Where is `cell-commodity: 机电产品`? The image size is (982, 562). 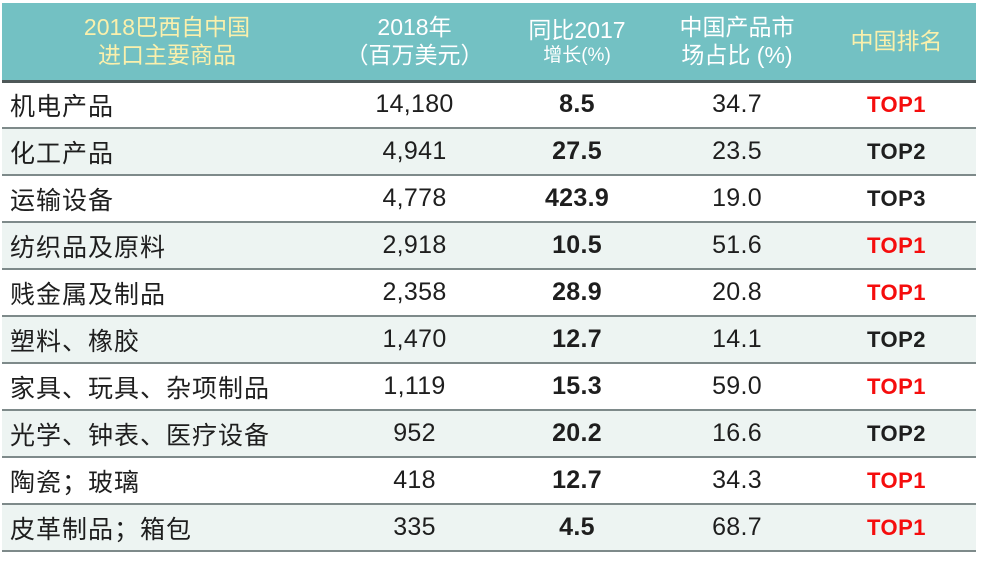 cell-commodity: 机电产品 is located at coordinates (62, 106).